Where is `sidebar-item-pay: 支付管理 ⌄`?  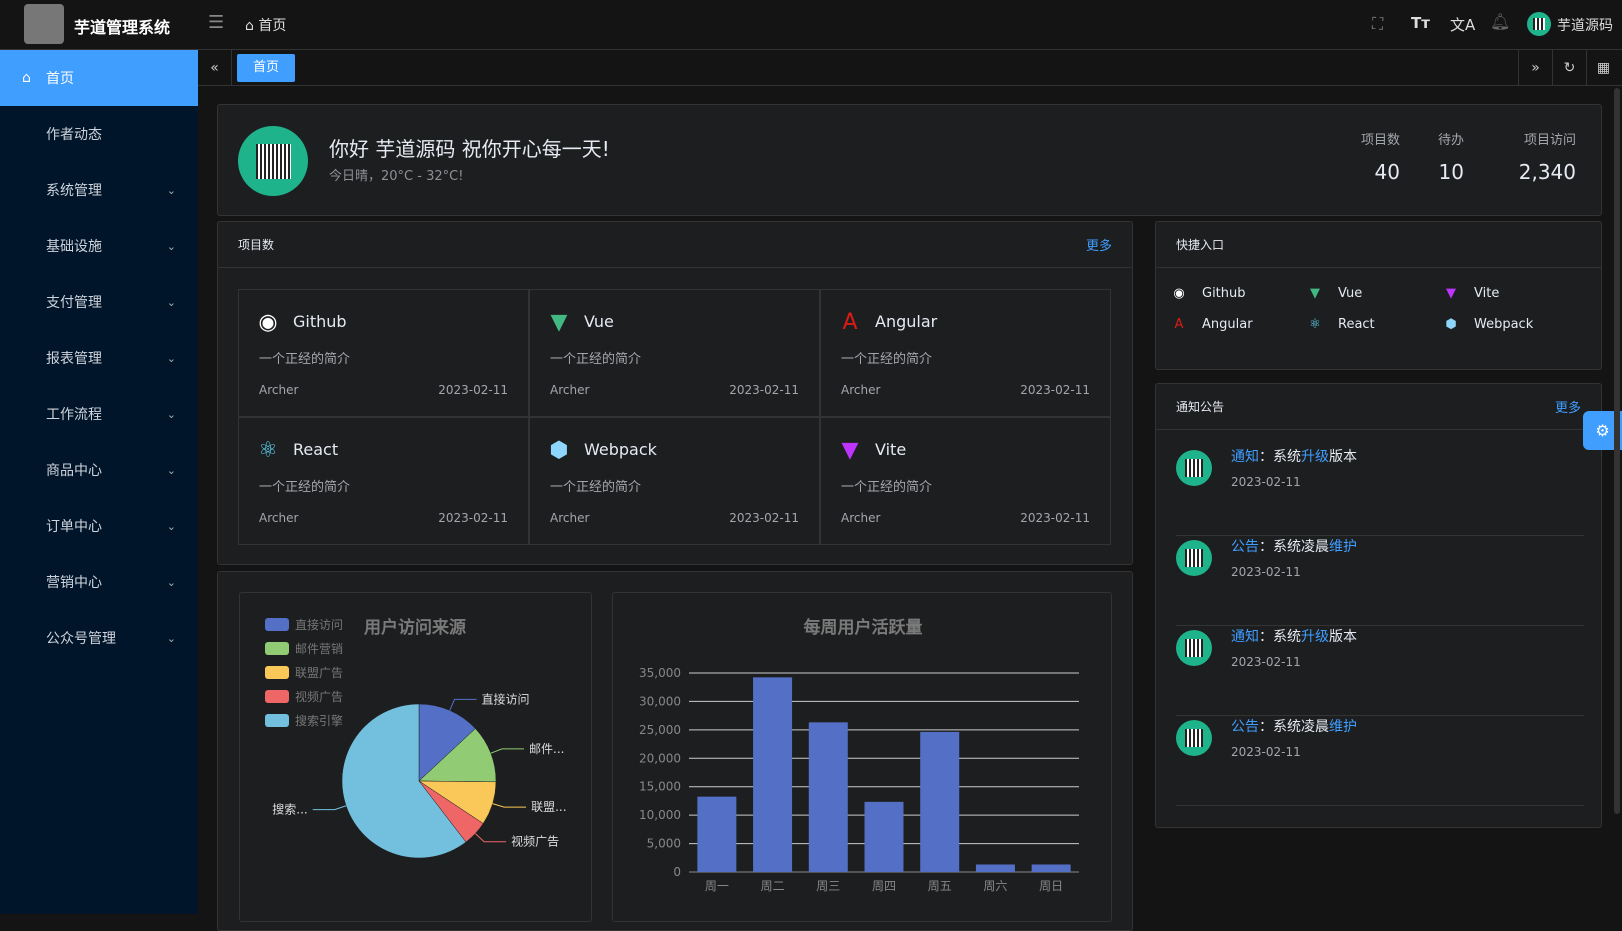 sidebar-item-pay: 支付管理 ⌄ is located at coordinates (99, 302).